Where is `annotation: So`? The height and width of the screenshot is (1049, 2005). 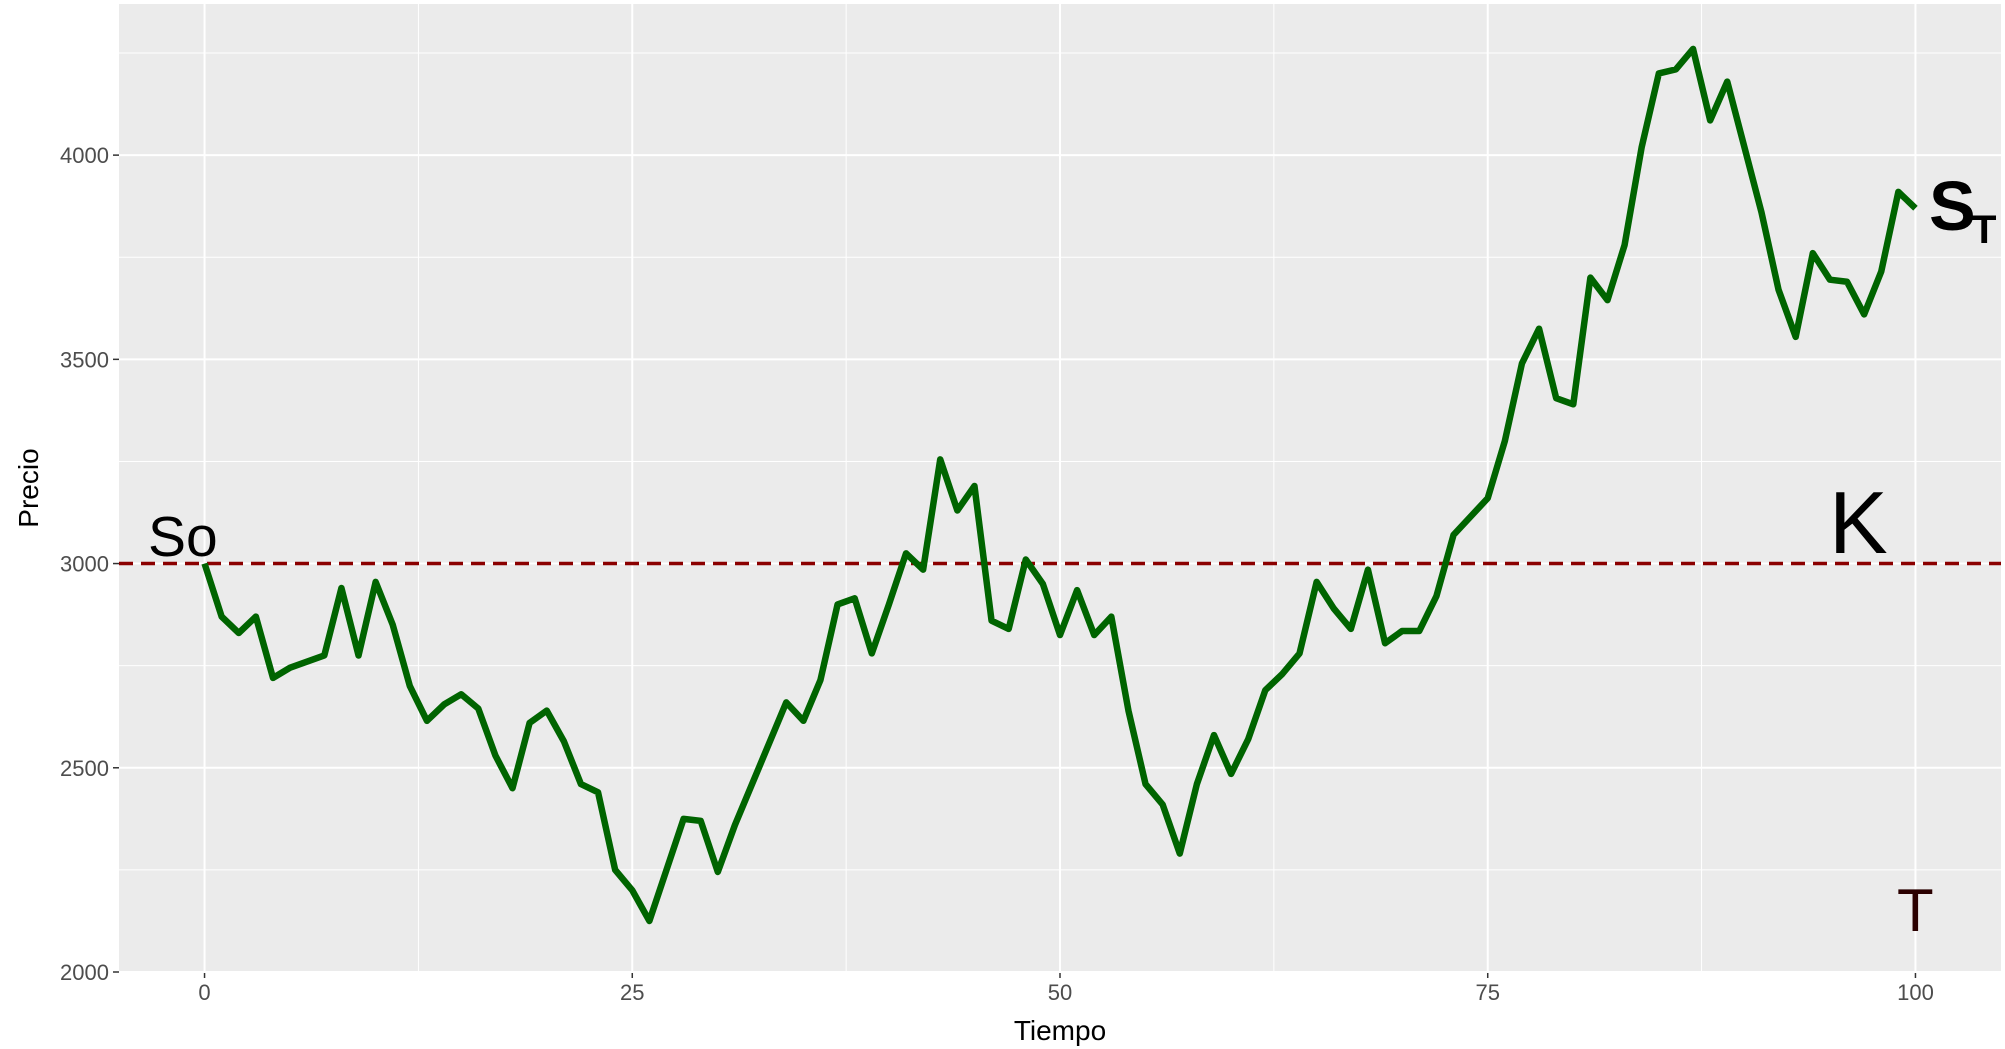 annotation: So is located at coordinates (183, 537).